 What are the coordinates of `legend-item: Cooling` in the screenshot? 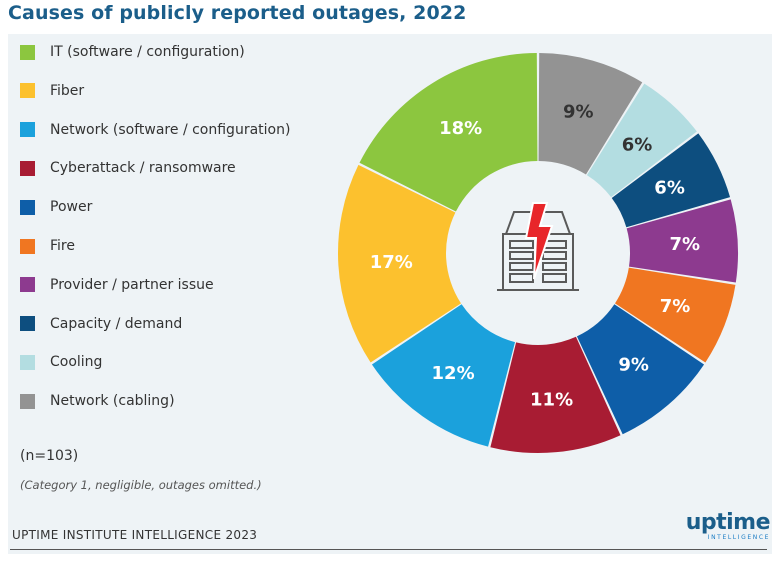 It's located at (61, 362).